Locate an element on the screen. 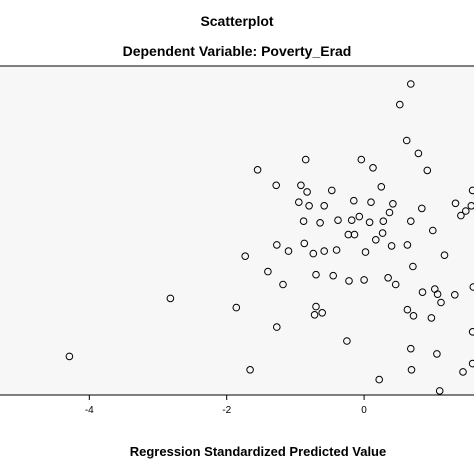  x-axis-ticks: -4 -2 0 is located at coordinates (226, 405).